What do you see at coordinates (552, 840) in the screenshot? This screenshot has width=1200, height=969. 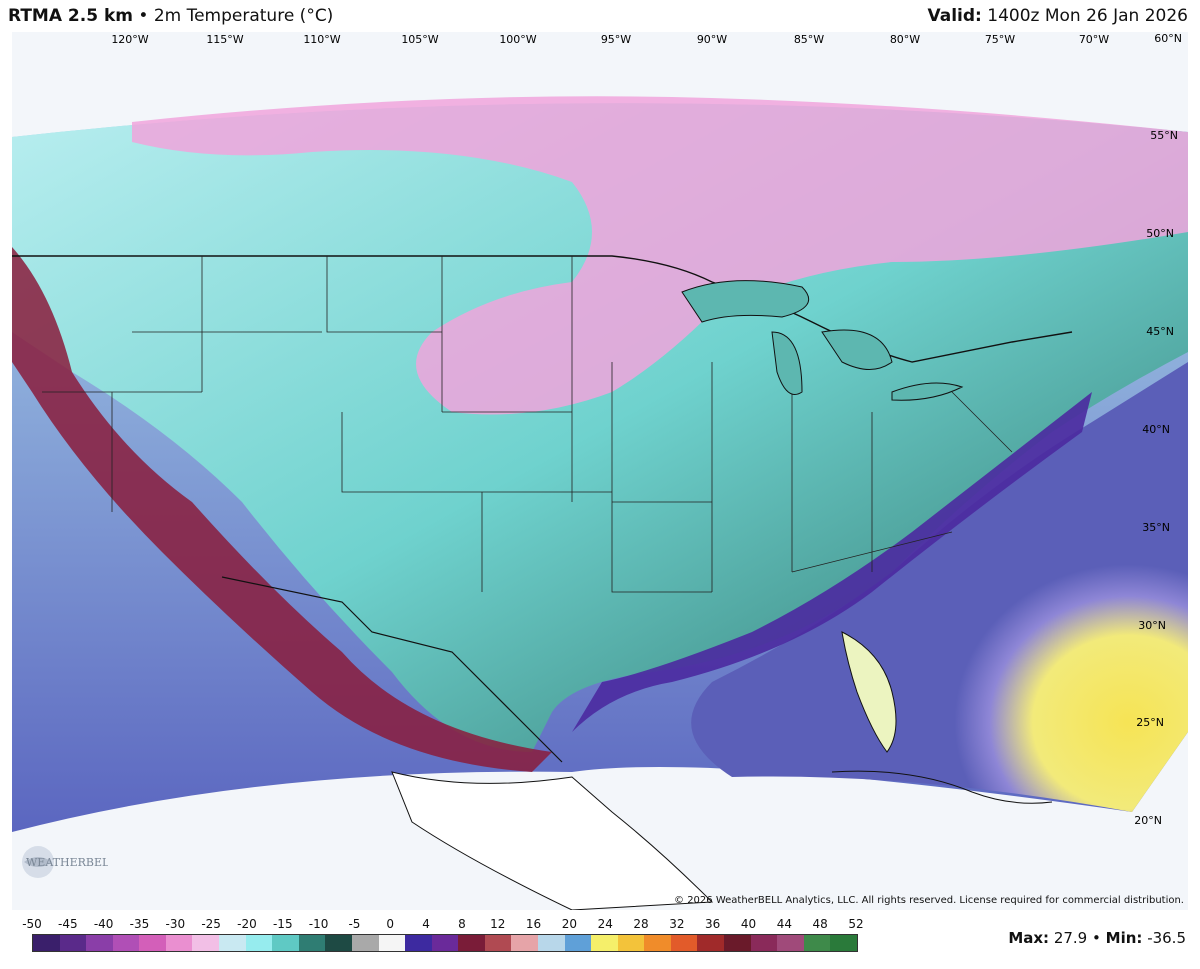 I see `mexico-land` at bounding box center [552, 840].